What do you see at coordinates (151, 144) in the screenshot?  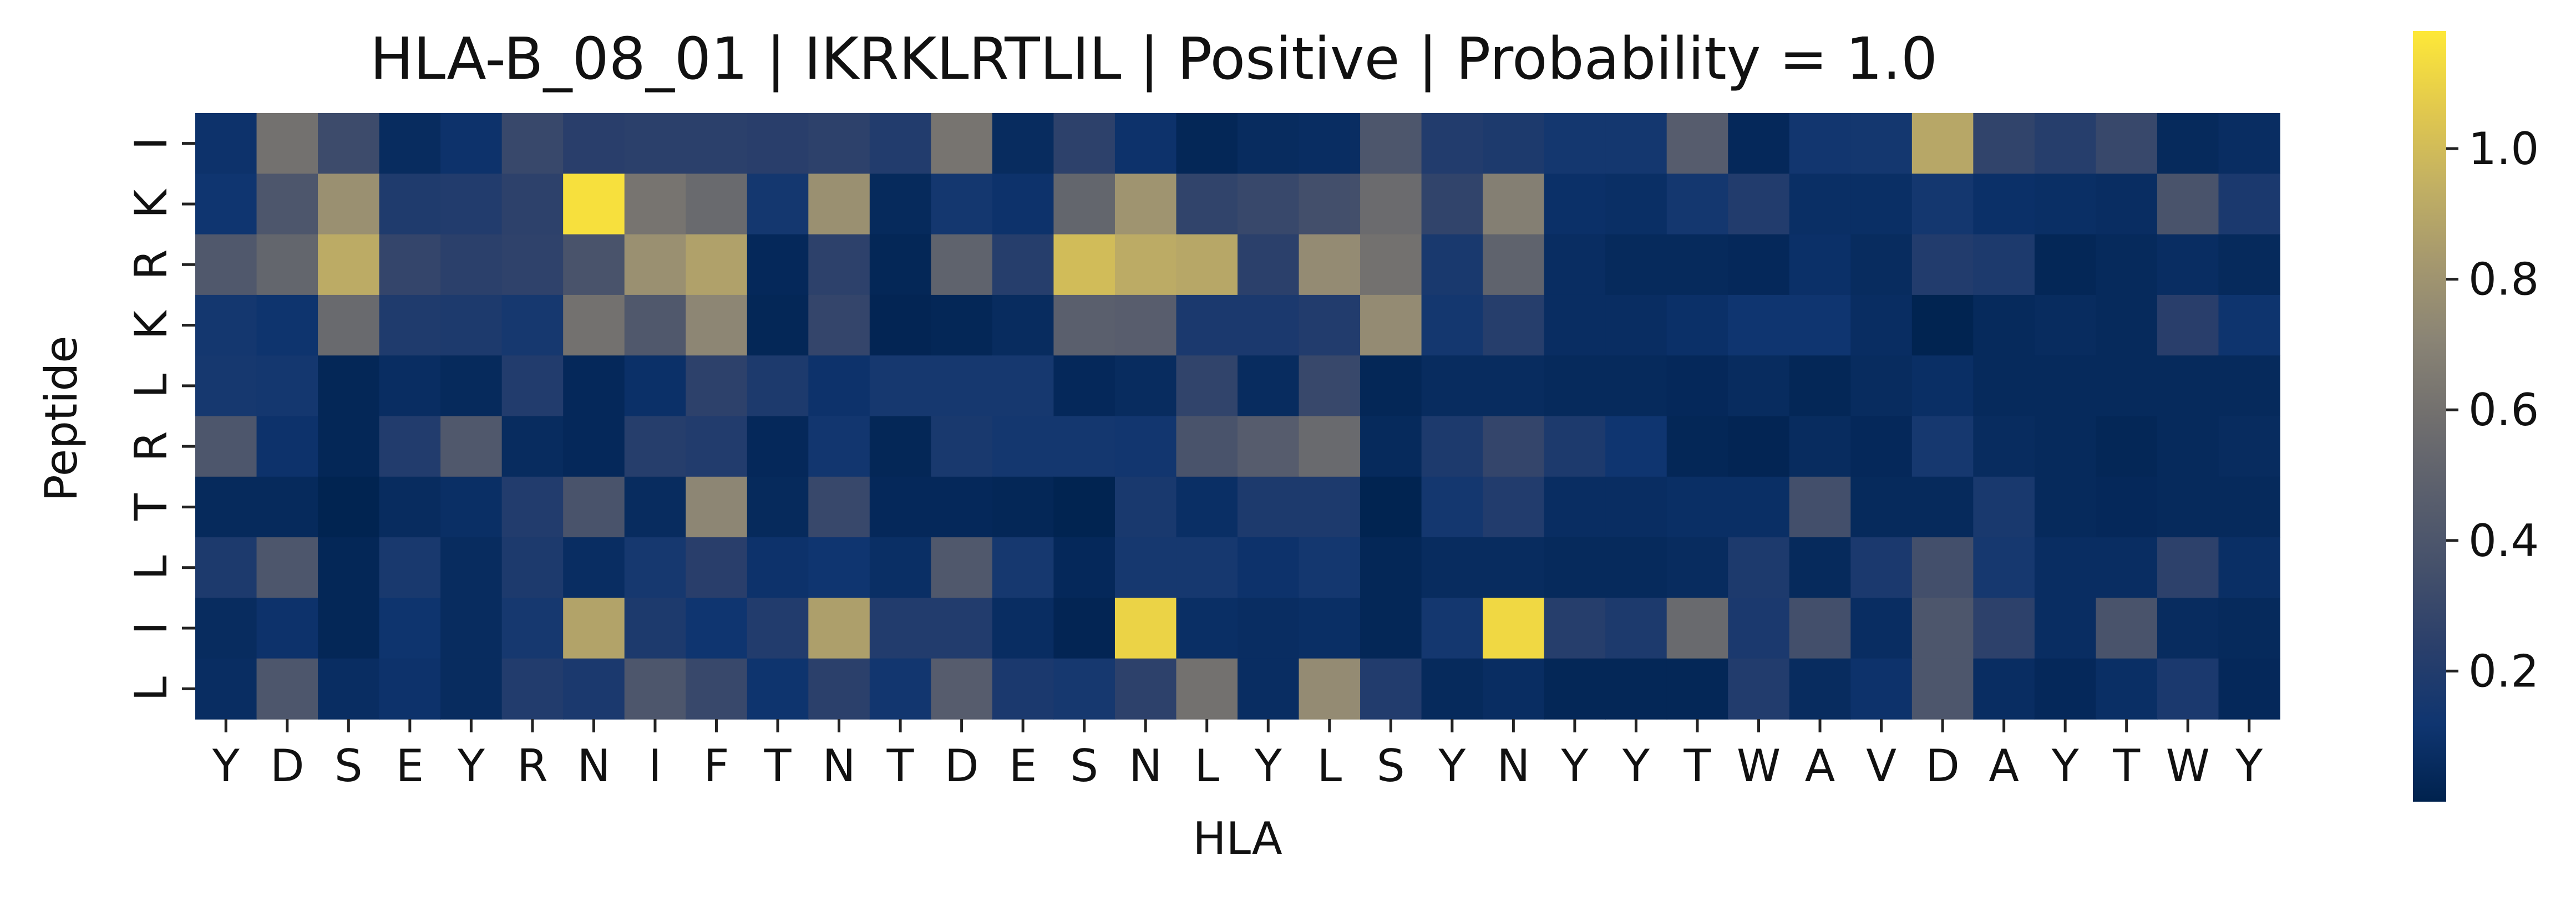 I see `y-tick-label: I` at bounding box center [151, 144].